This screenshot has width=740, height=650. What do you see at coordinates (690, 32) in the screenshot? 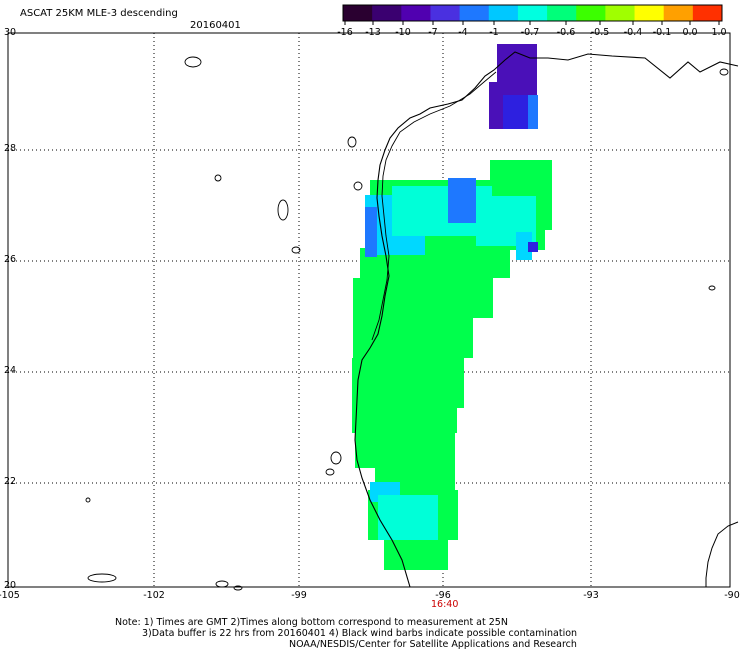
I see `cb-label-11: 0.0` at bounding box center [690, 32].